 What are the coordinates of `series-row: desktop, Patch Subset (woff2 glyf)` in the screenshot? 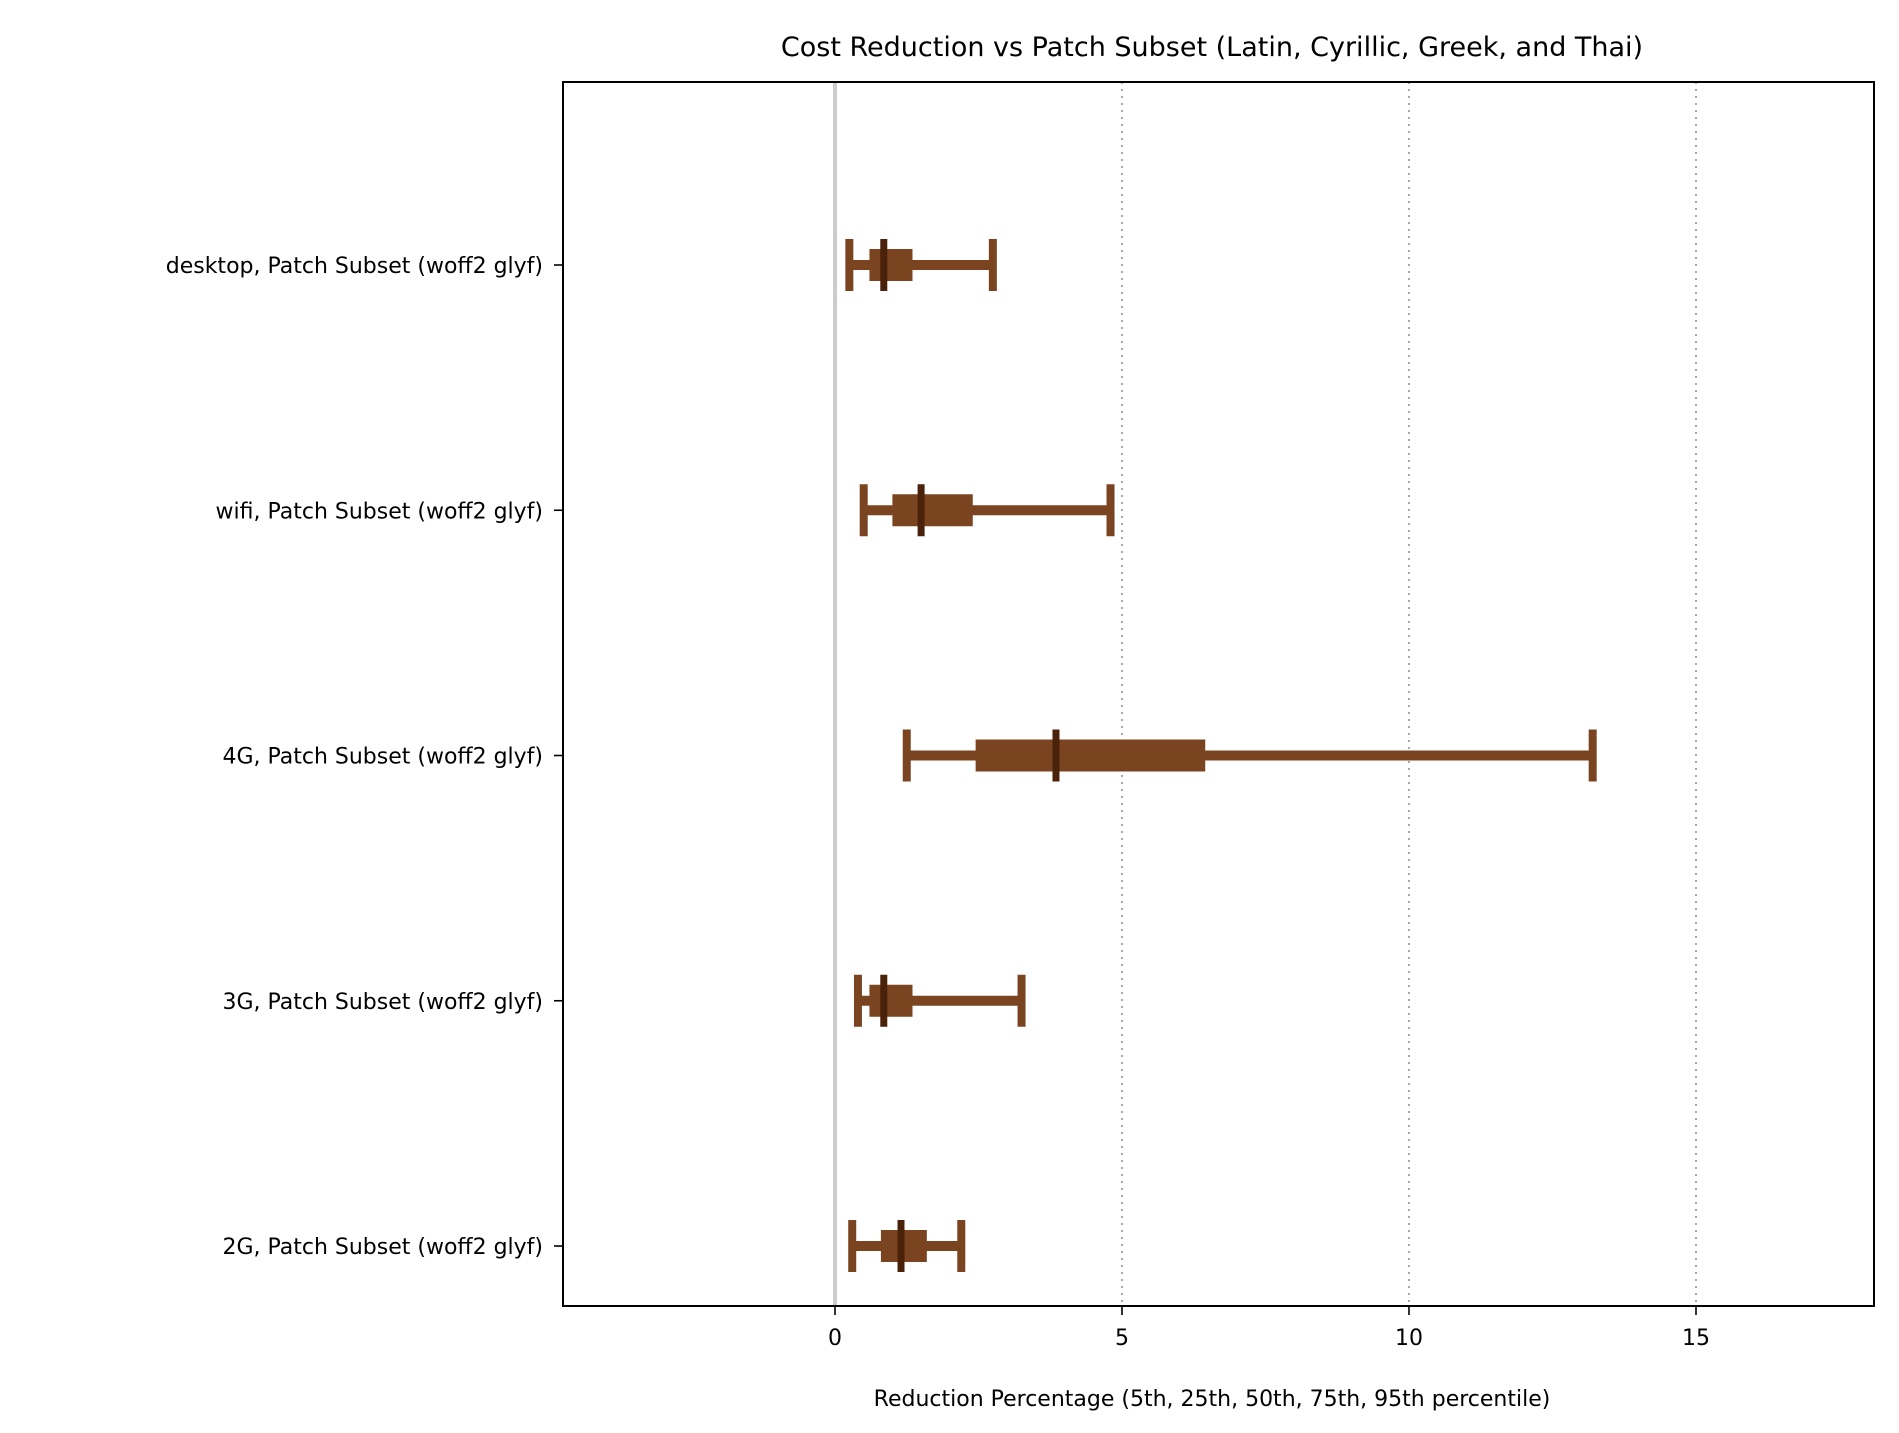 It's located at (581, 265).